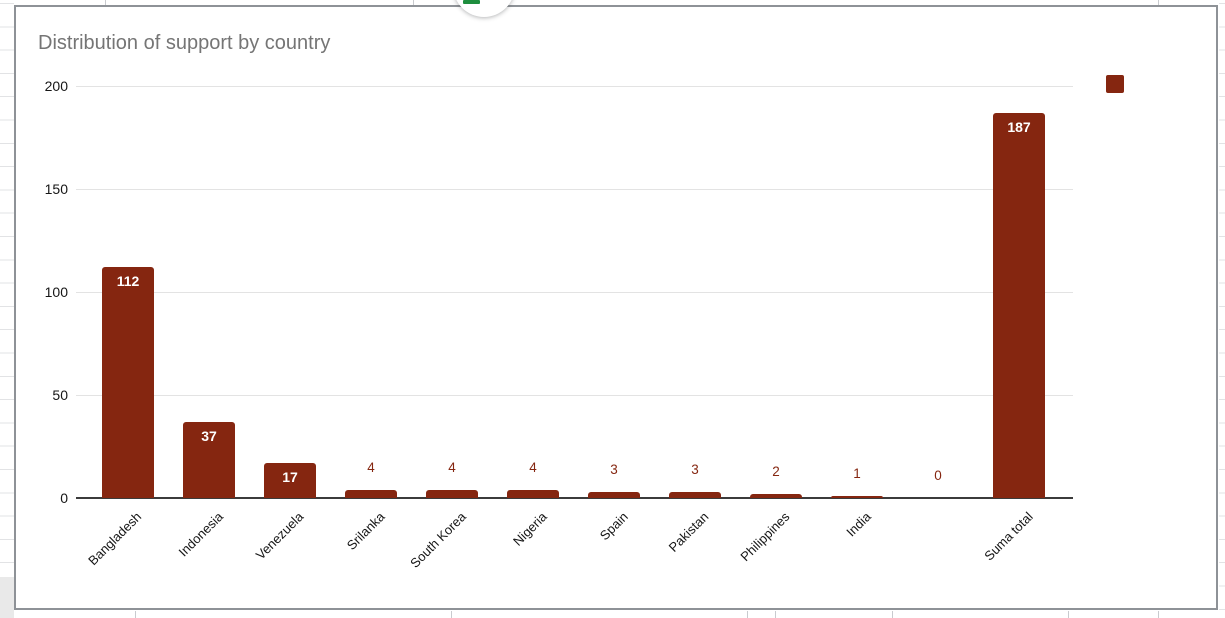 This screenshot has height=618, width=1225. What do you see at coordinates (1115, 84) in the screenshot?
I see `legend-swatch` at bounding box center [1115, 84].